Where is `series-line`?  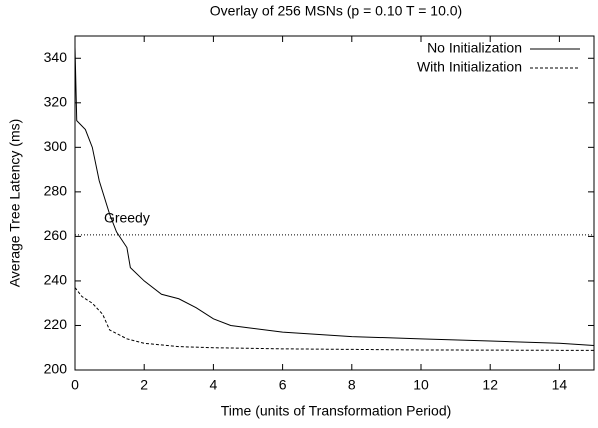
series-line is located at coordinates (334, 319).